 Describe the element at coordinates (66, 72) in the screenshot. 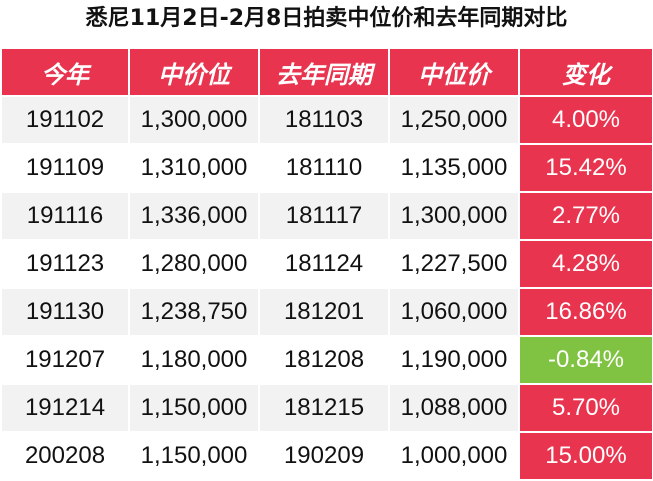

I see `header-this-year: 今年` at that location.